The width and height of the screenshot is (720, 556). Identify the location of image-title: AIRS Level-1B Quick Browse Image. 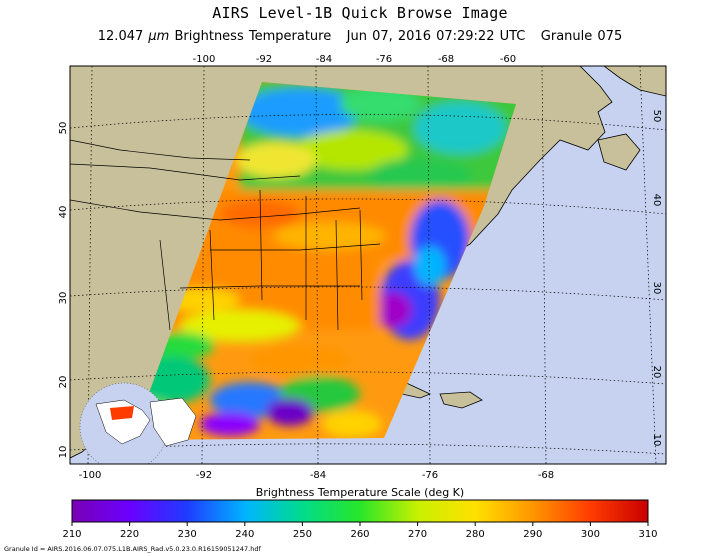
(360, 13).